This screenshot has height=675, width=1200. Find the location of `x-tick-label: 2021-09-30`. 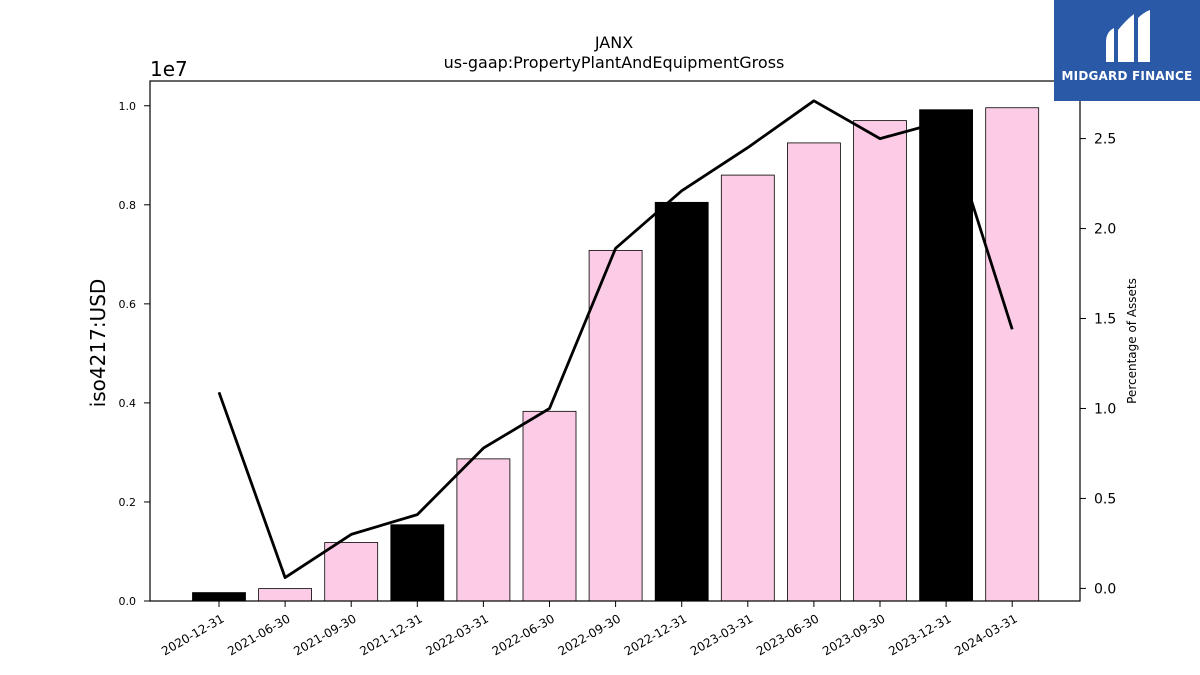

x-tick-label: 2021-09-30 is located at coordinates (324, 634).